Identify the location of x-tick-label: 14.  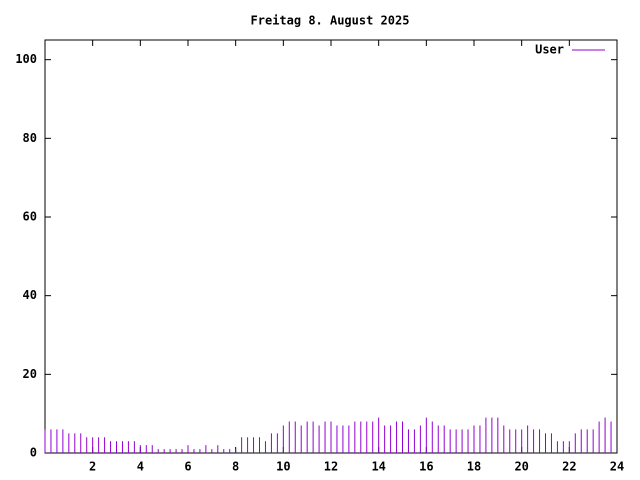
(378, 467).